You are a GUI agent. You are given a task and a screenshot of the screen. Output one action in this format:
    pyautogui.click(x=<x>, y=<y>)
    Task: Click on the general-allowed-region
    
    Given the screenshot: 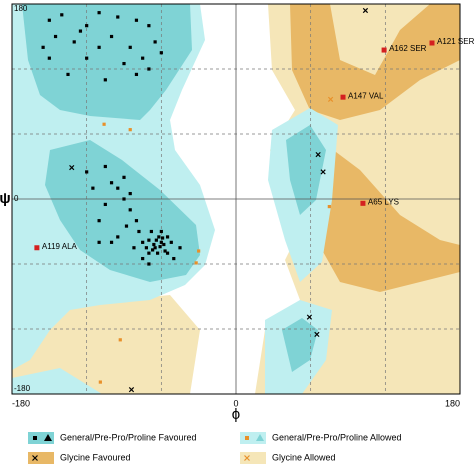 What is the action you would take?
    pyautogui.click(x=57, y=381)
    